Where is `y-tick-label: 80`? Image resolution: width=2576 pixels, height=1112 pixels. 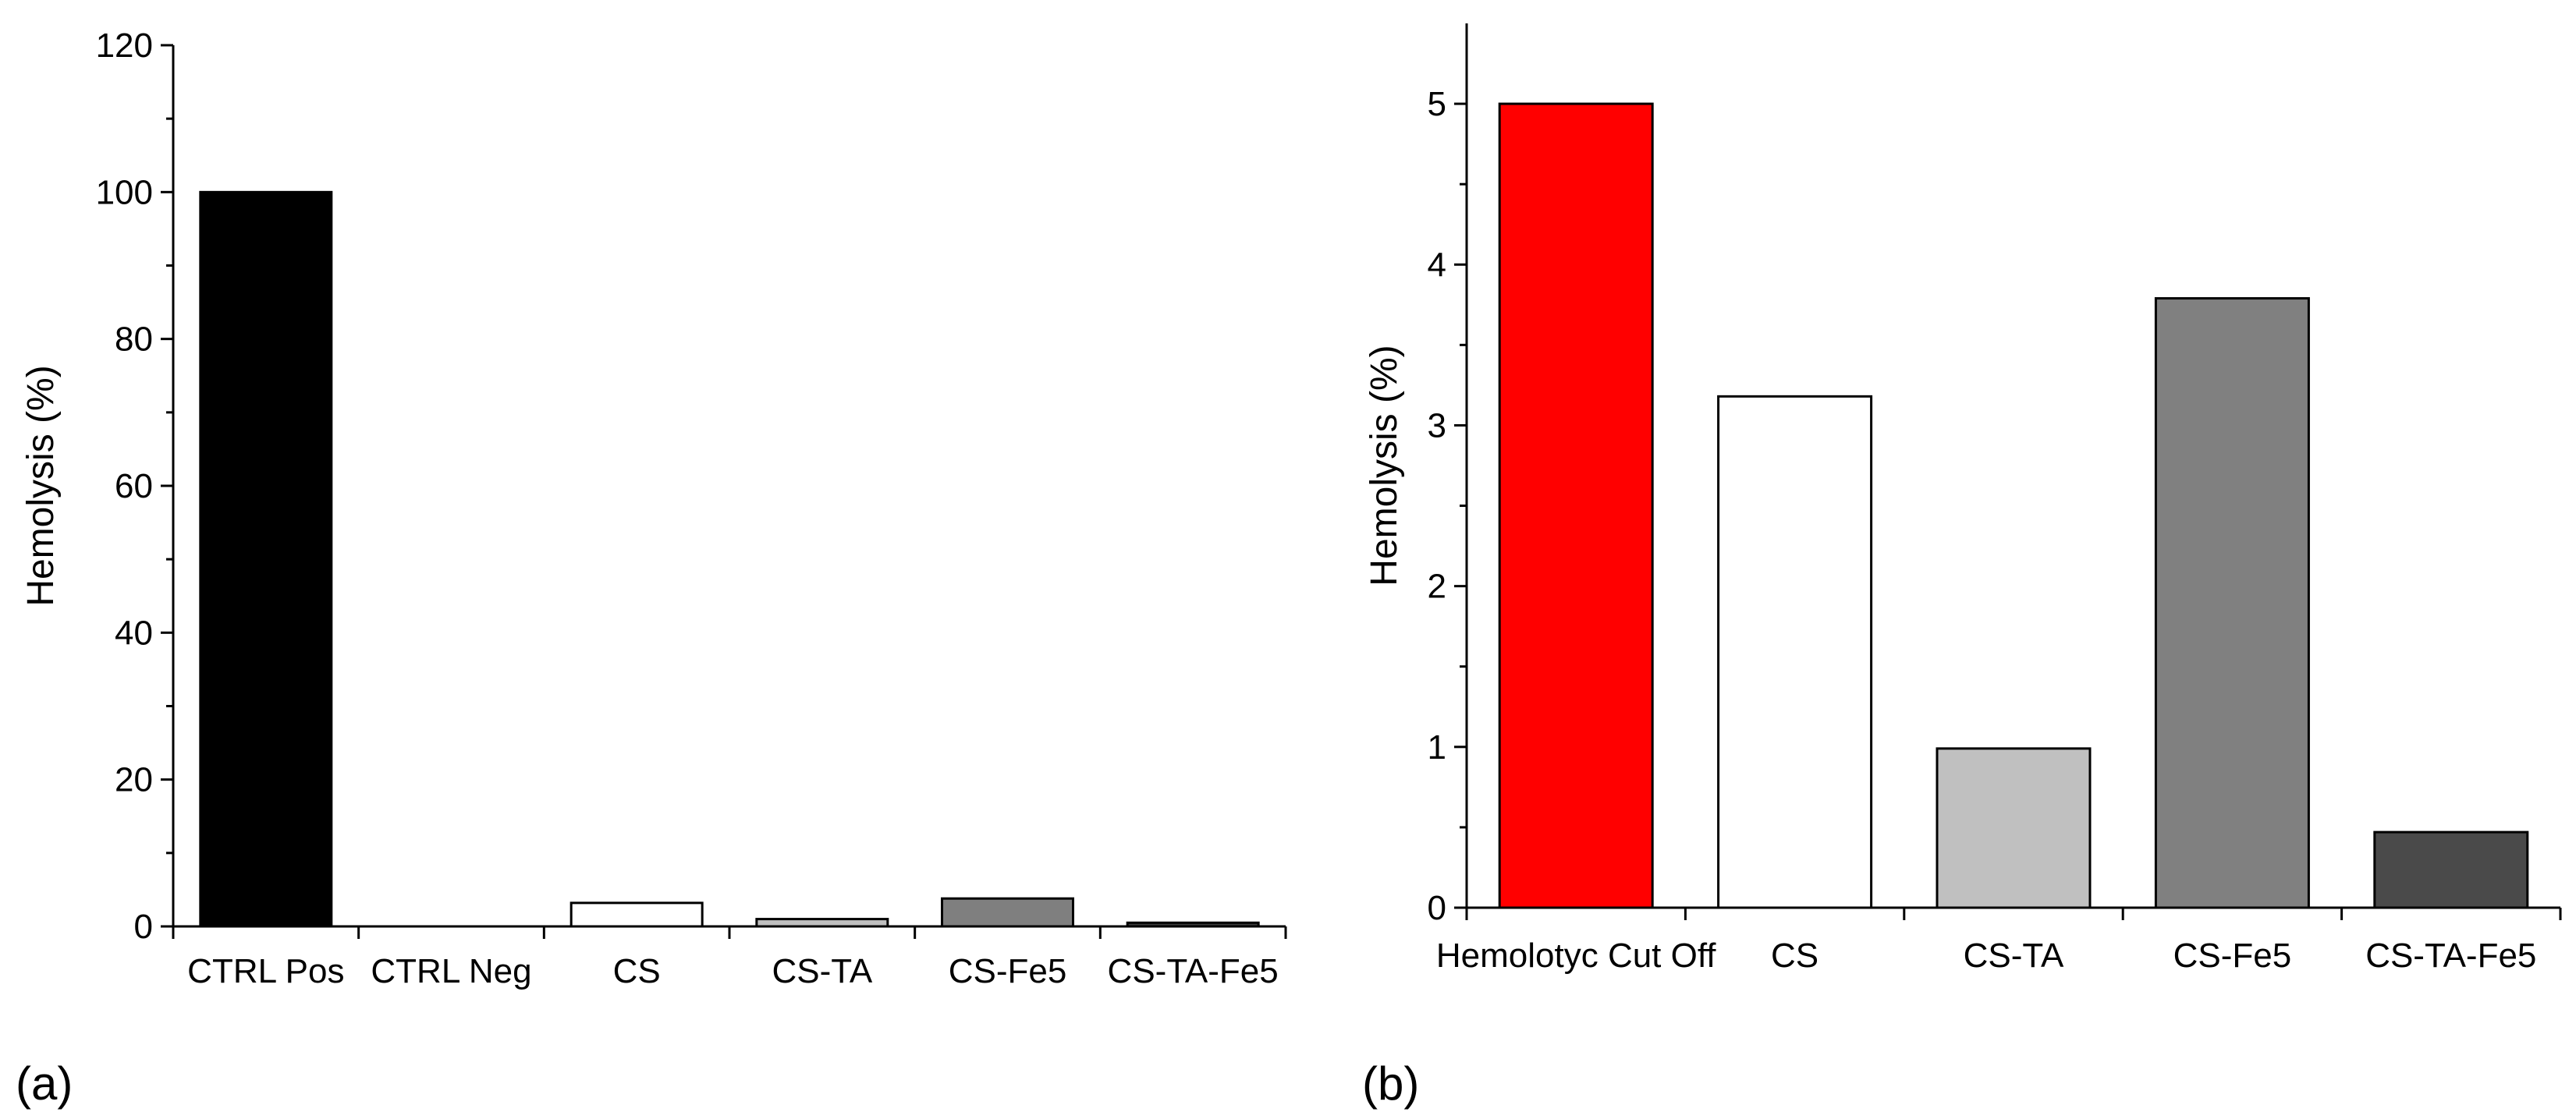
y-tick-label: 80 is located at coordinates (134, 339).